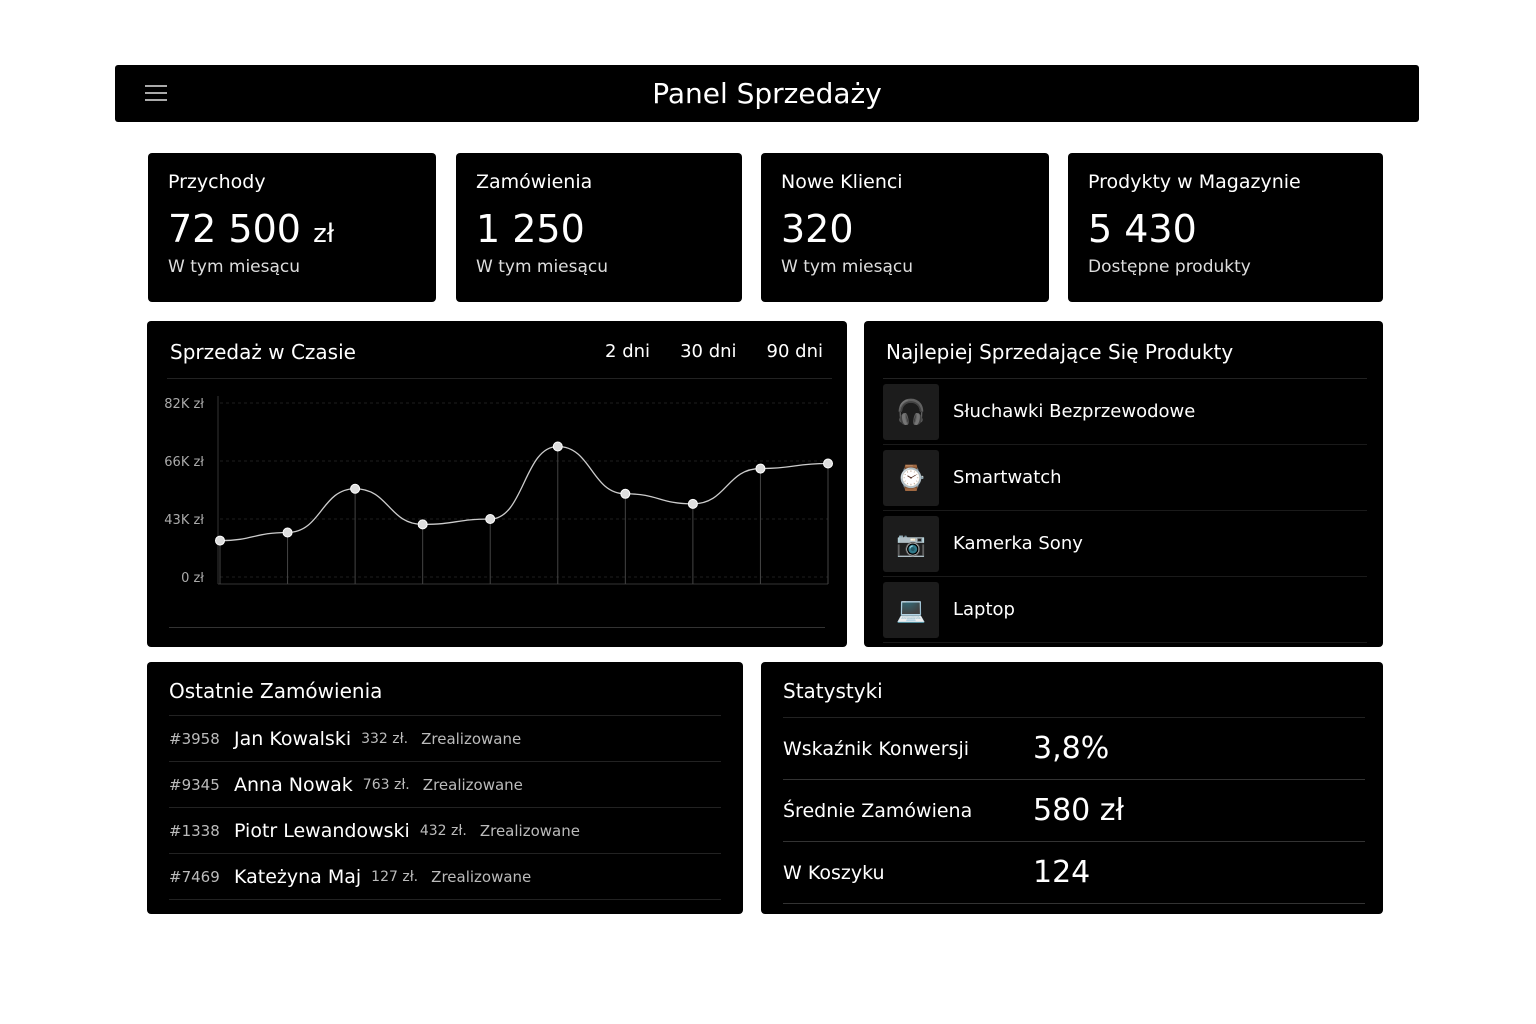 Image resolution: width=1536 pixels, height=1024 pixels. Describe the element at coordinates (905, 227) in the screenshot. I see `kpi-new-clients: Nowe Klienci 320 W tym miesącu` at that location.